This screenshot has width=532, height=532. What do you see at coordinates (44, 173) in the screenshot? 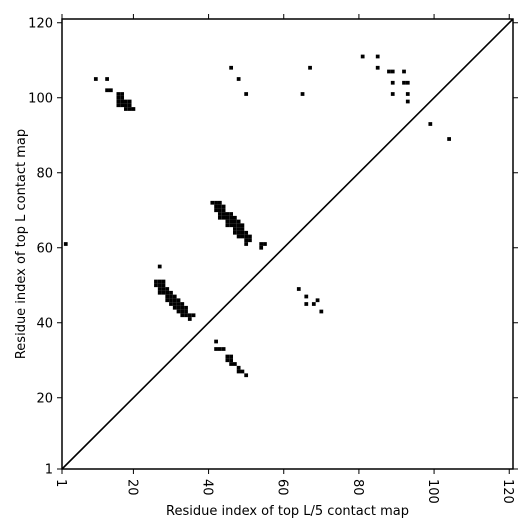
I see `y-tick-label: 80` at bounding box center [44, 173].